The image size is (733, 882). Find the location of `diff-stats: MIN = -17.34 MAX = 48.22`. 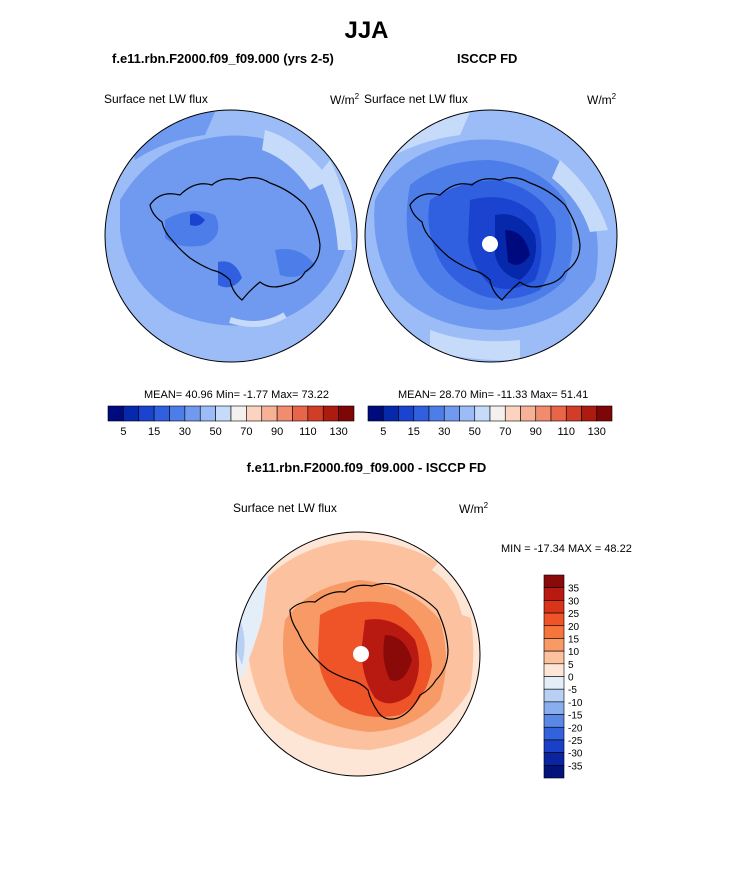

diff-stats: MIN = -17.34 MAX = 48.22 is located at coordinates (566, 549).